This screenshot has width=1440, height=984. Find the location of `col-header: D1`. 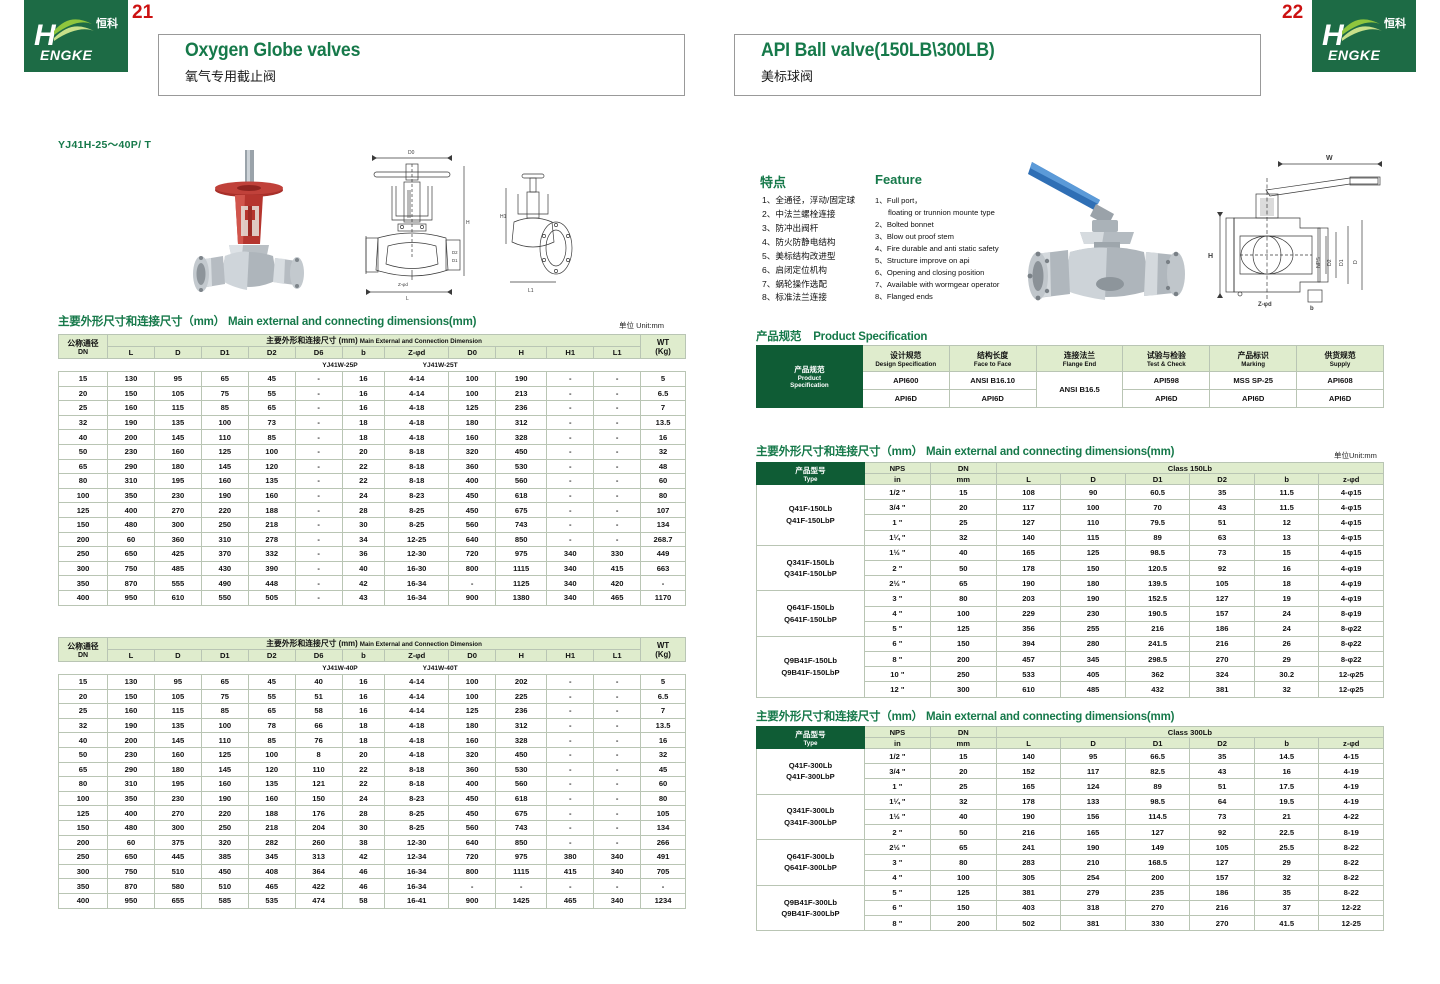

col-header: D1 is located at coordinates (224, 352).